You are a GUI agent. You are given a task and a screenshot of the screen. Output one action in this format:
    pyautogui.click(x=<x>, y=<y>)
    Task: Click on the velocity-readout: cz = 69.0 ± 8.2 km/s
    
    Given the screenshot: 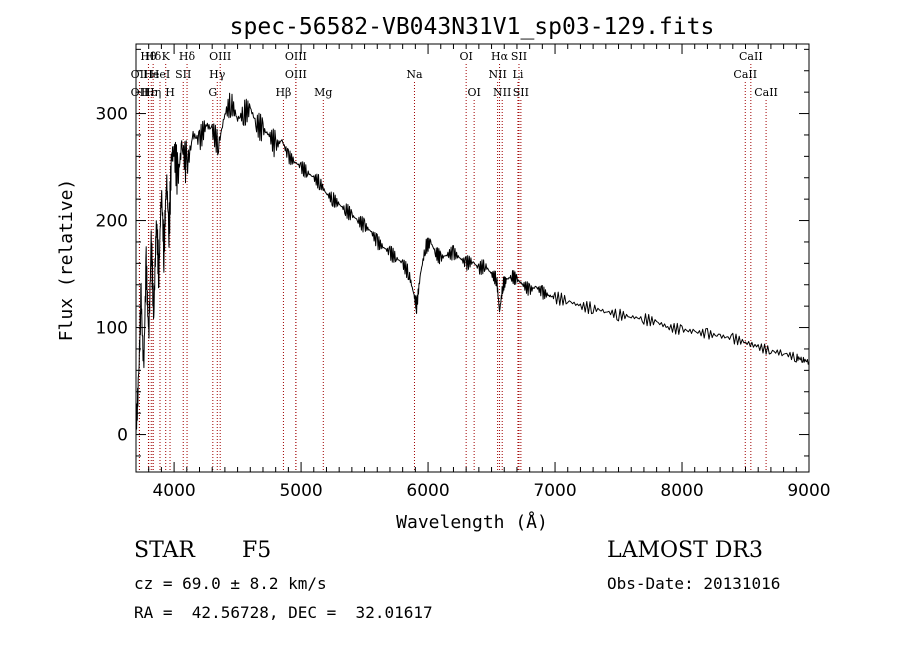 What is the action you would take?
    pyautogui.click(x=230, y=583)
    